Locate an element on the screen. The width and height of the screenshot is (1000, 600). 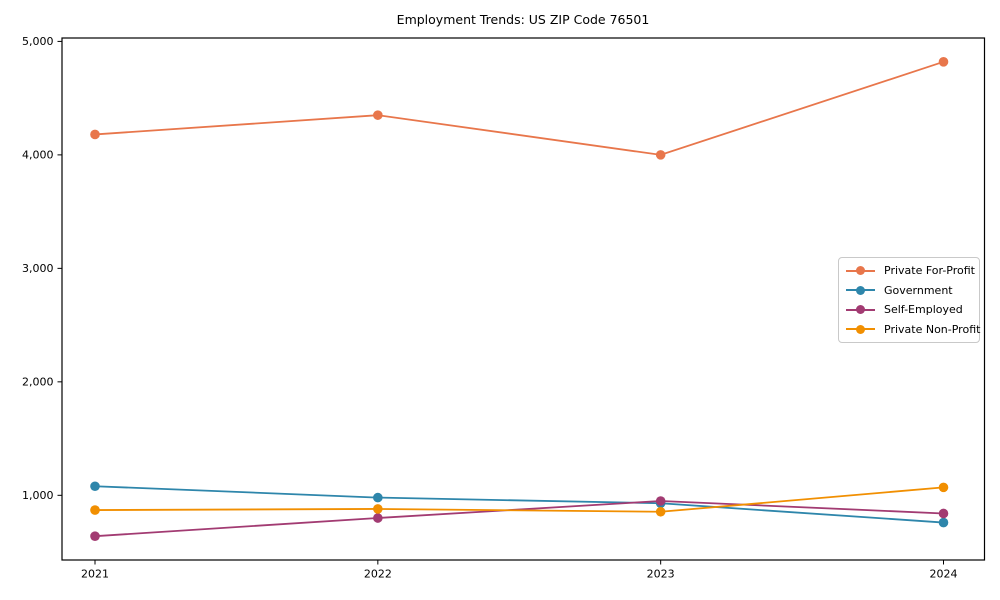
data-point-private-non-profit-2022 is located at coordinates (378, 509).